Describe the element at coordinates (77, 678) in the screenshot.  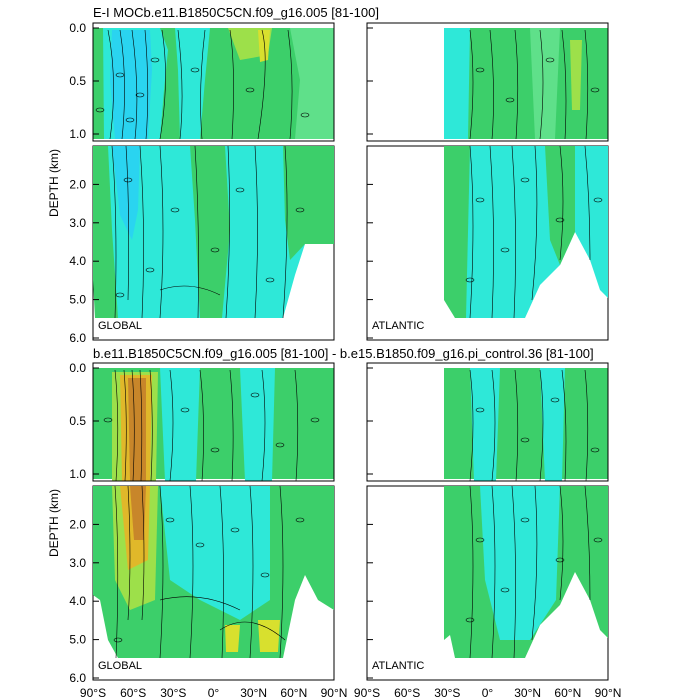
I see `chart-2-y-tick-label: 6.0` at that location.